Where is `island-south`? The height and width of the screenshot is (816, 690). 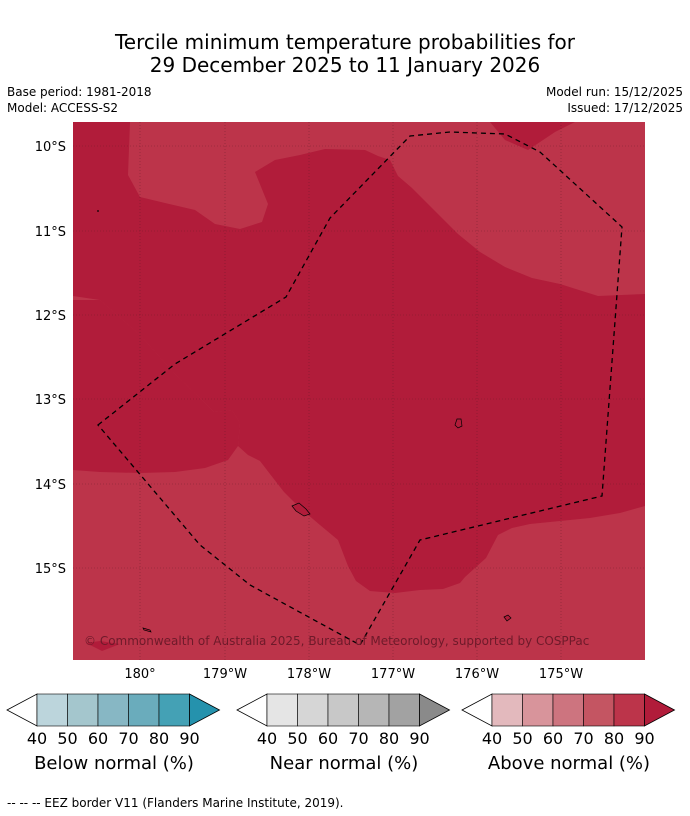 island-south is located at coordinates (301, 509).